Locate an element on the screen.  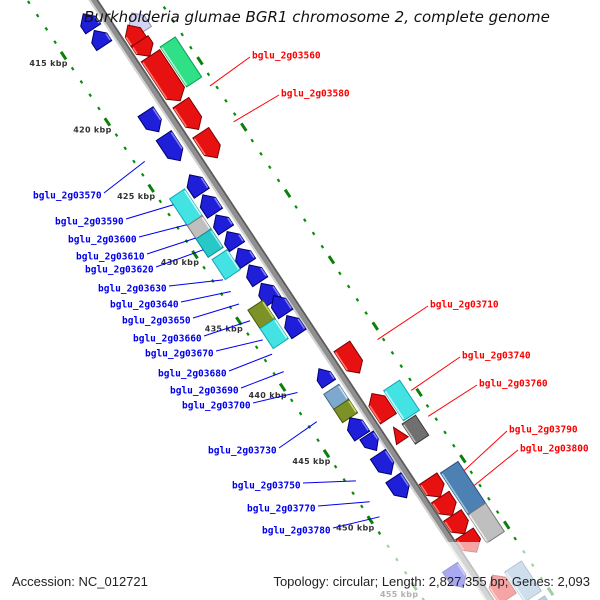
gene-label: bglu_2g03690 is located at coordinates (204, 391).